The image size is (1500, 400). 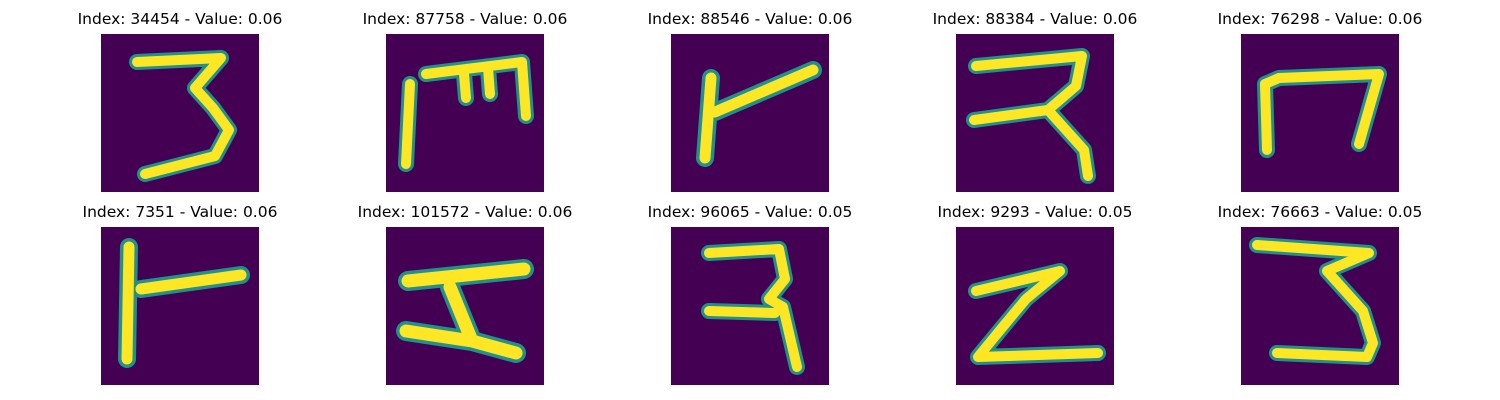 I want to click on panel-8: Index: 96065 - Value: 0.05, so click(x=750, y=295).